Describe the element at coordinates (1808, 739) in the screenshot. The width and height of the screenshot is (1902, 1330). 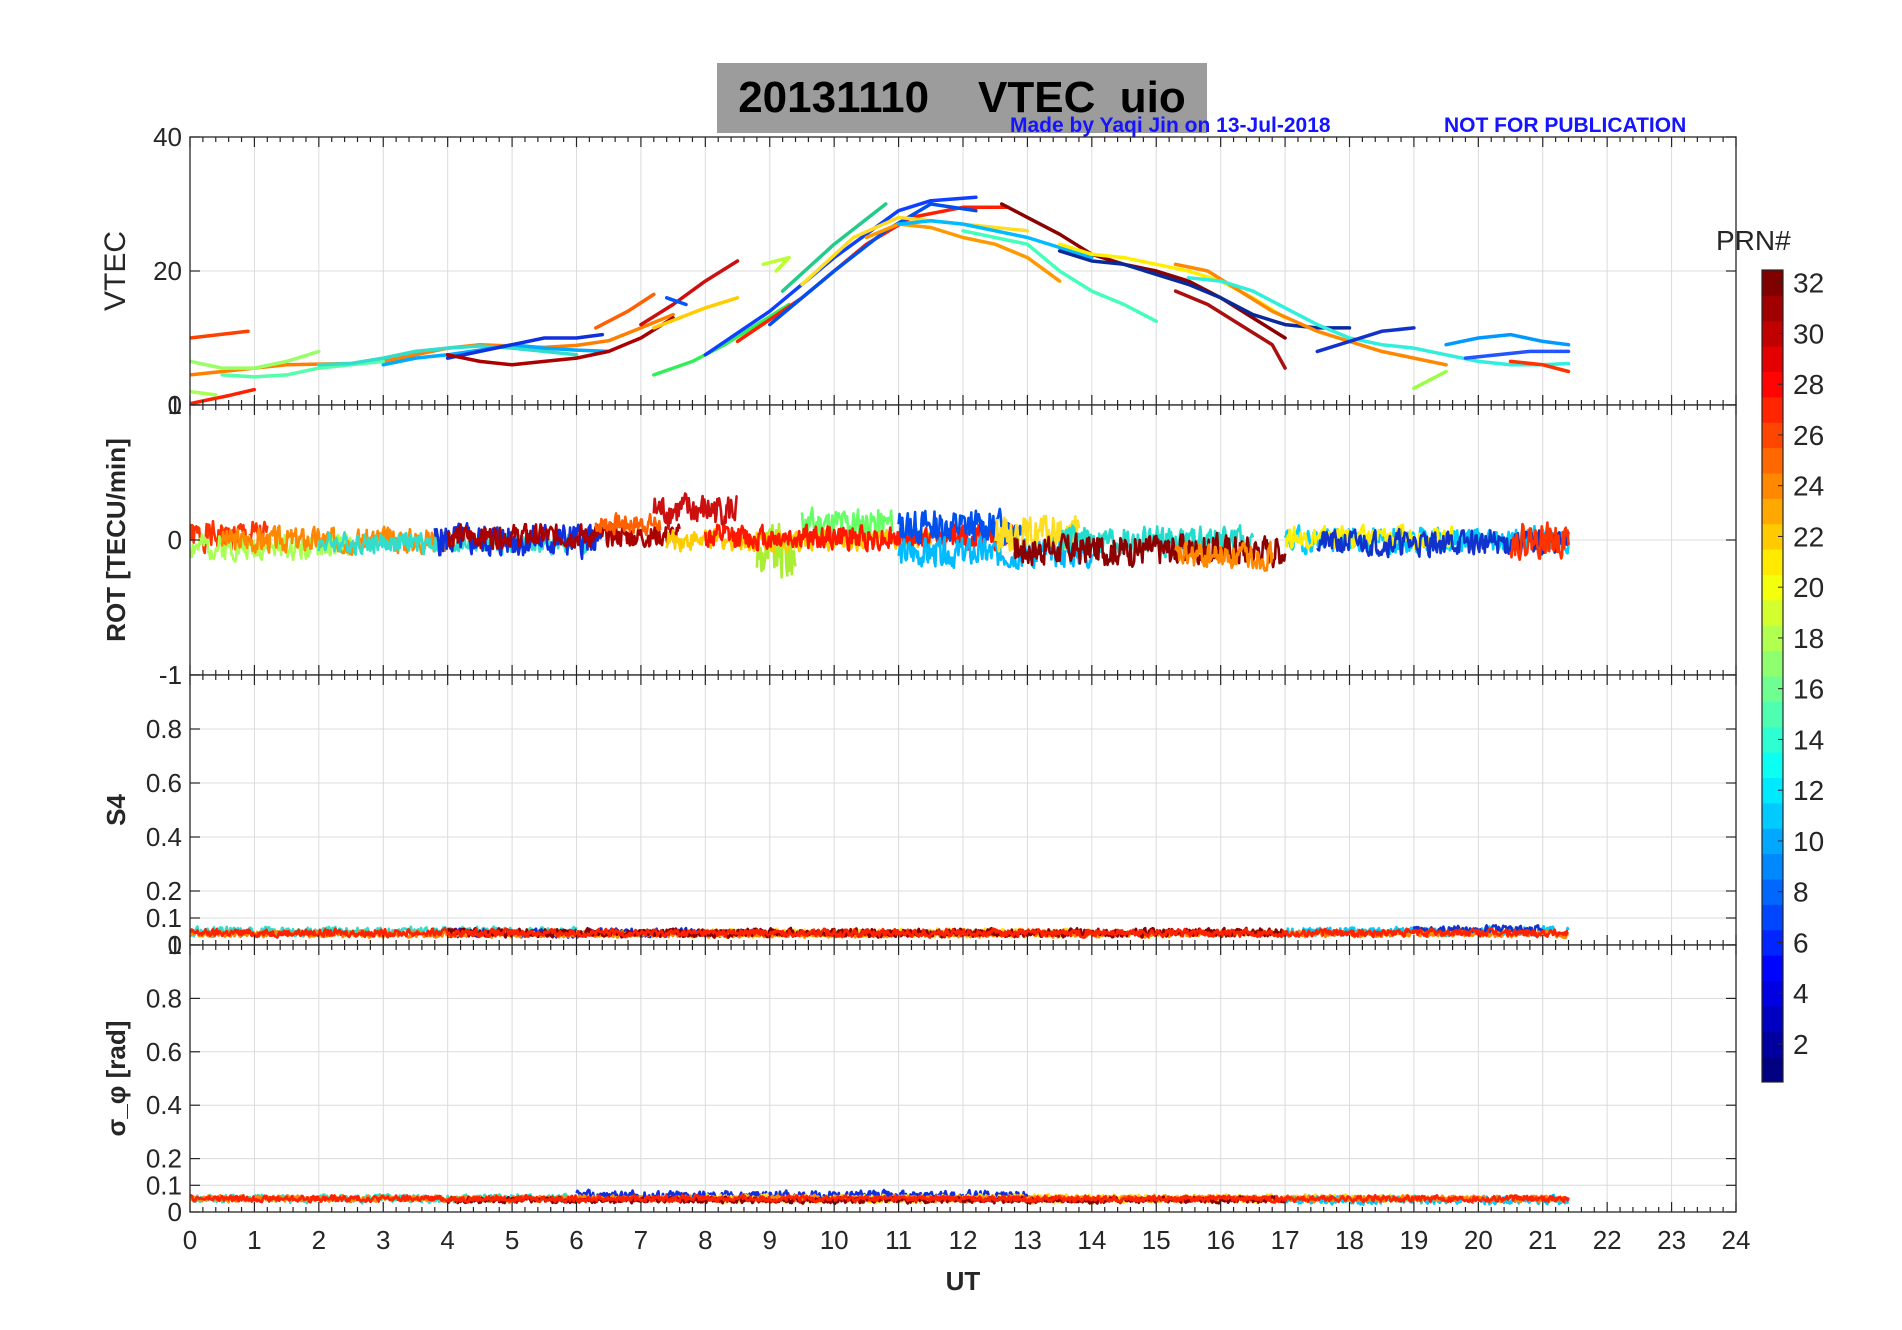
I see `colorbar-tick-label: 14` at that location.